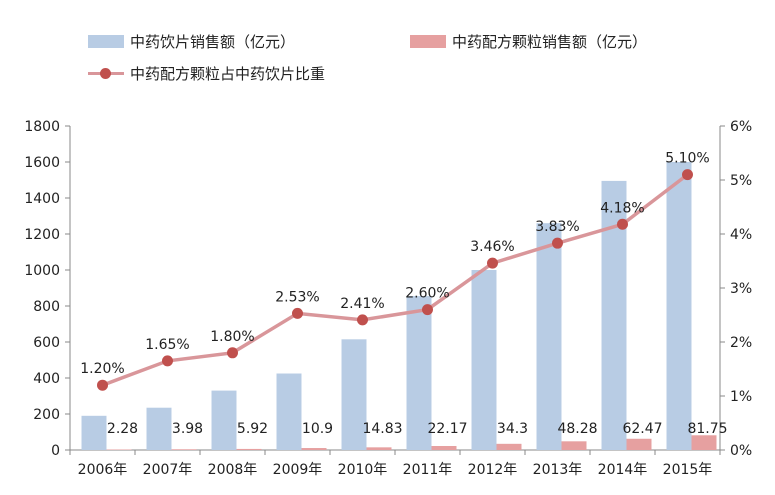 This screenshot has height=495, width=775. I want to click on data-label-granules: 62.47, so click(642, 429).